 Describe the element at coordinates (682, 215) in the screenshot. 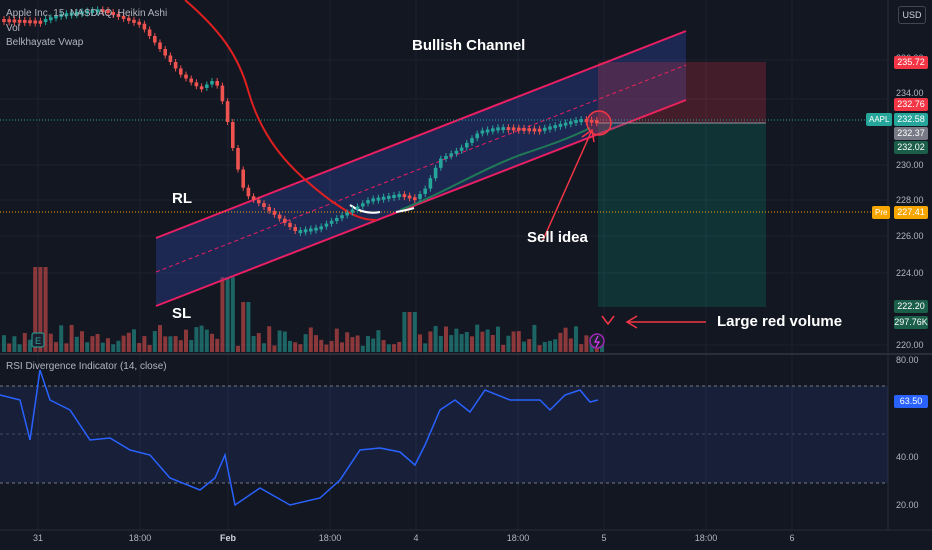

I see `target-zone` at that location.